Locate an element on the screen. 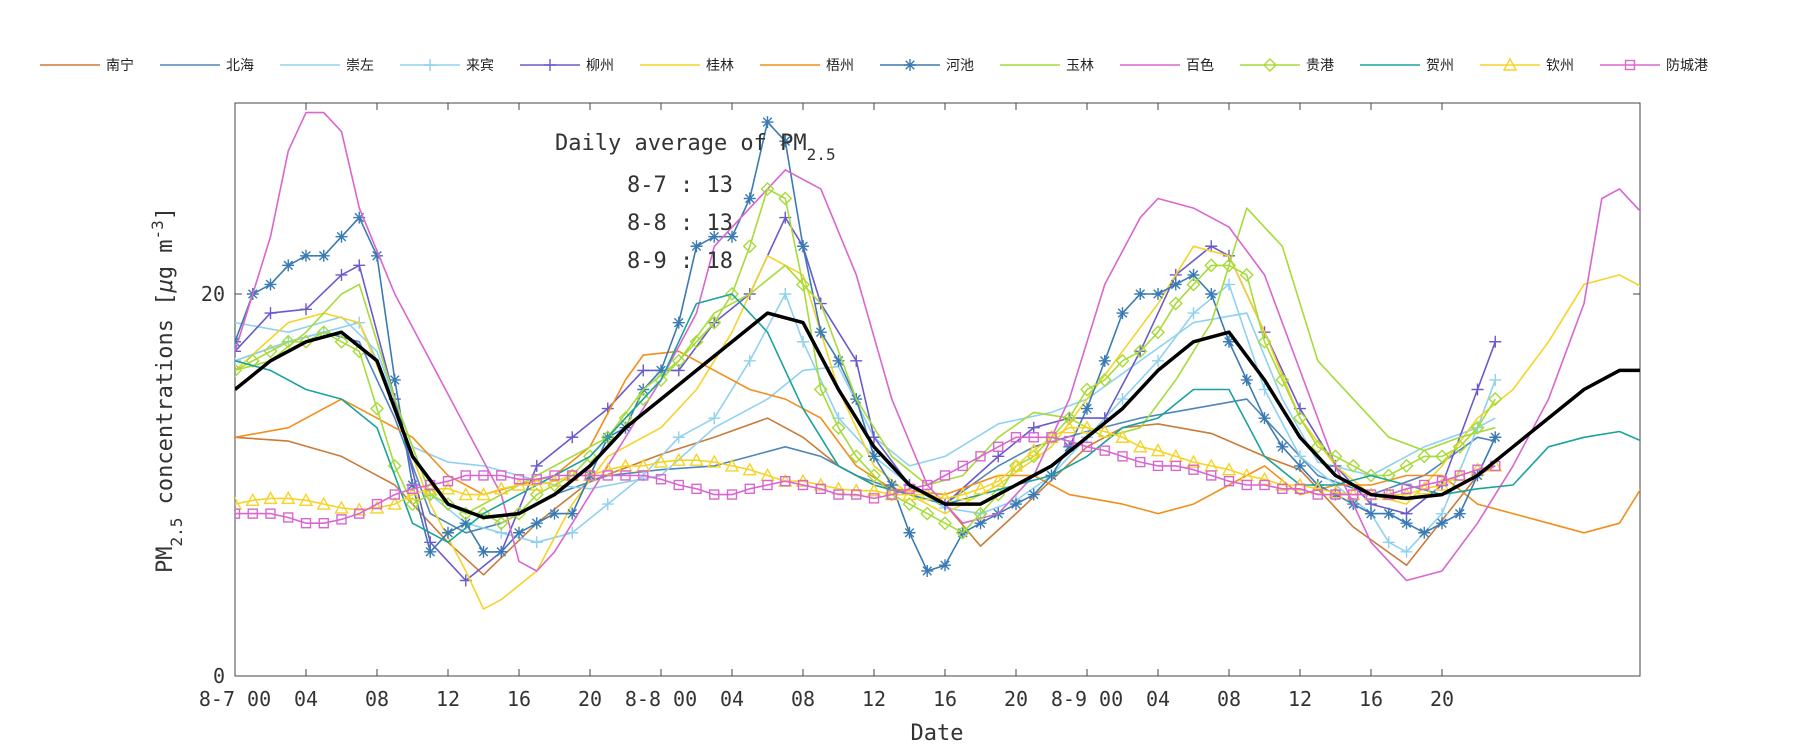  legend-entry-10: 贵港 is located at coordinates (1287, 66).